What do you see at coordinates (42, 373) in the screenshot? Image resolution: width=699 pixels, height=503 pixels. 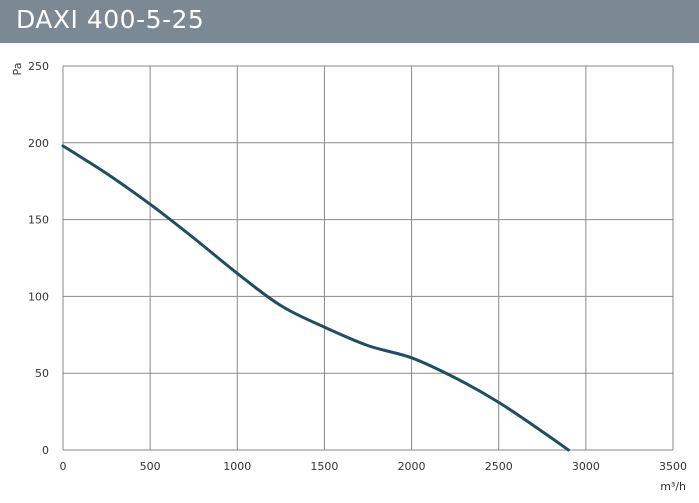 I see `y-tick-label: 50` at bounding box center [42, 373].